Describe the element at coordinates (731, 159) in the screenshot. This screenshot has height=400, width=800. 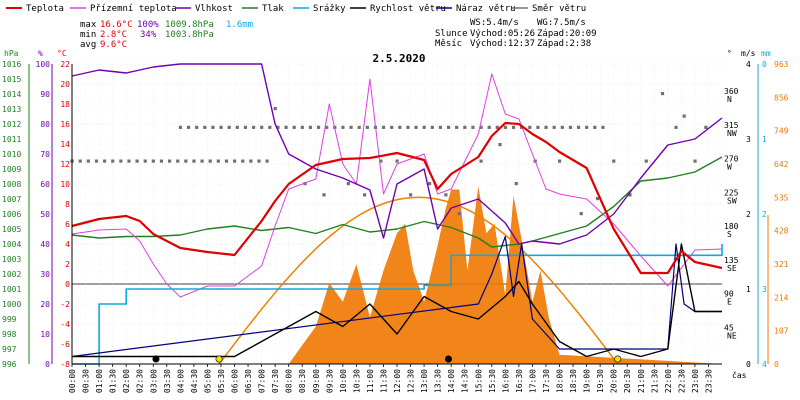
I see `direction-tick-degrees: 270` at that location.